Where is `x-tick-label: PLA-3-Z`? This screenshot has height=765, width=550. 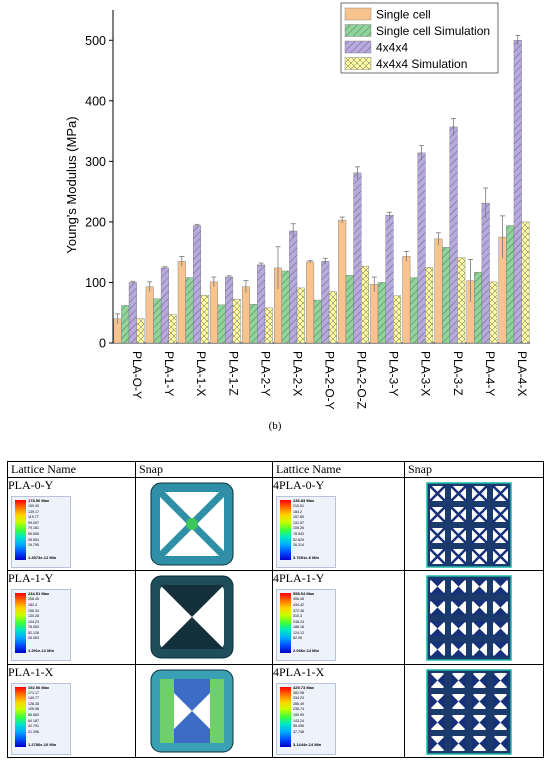 x-tick-label: PLA-3-Z is located at coordinates (458, 373).